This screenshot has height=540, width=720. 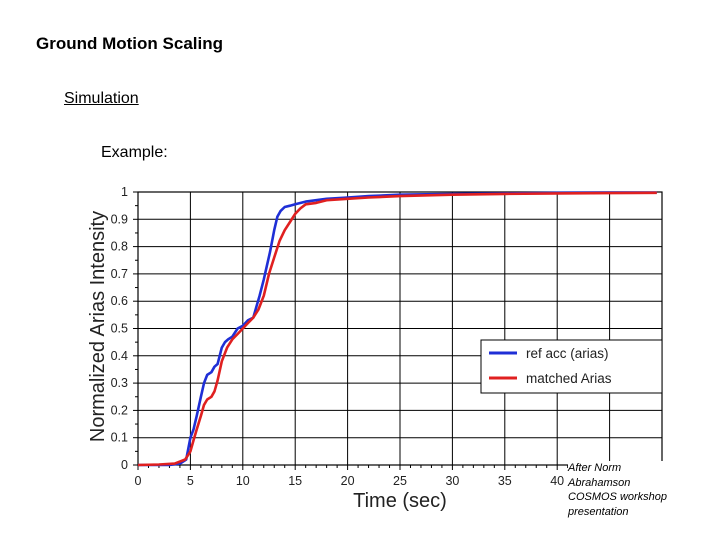 I want to click on slide-title: Ground Motion Scaling, so click(x=129, y=43).